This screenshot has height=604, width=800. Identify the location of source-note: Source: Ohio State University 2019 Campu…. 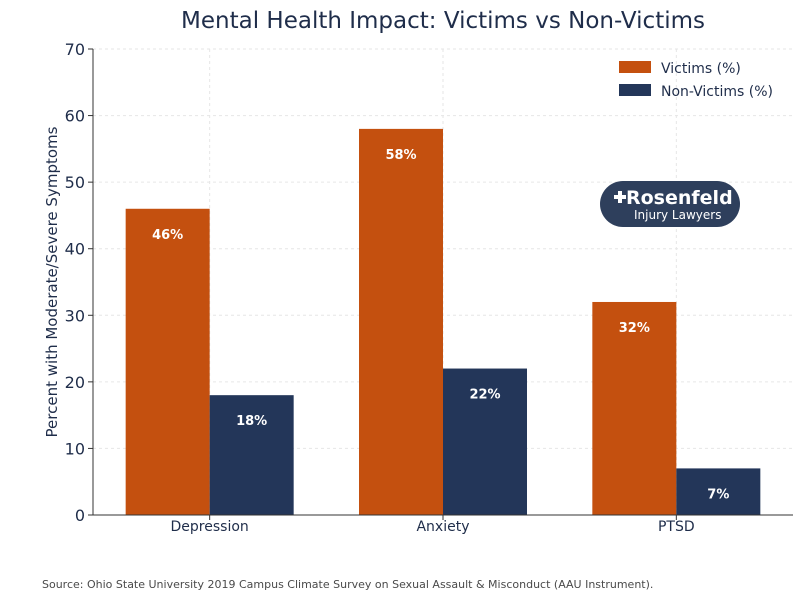
(348, 584).